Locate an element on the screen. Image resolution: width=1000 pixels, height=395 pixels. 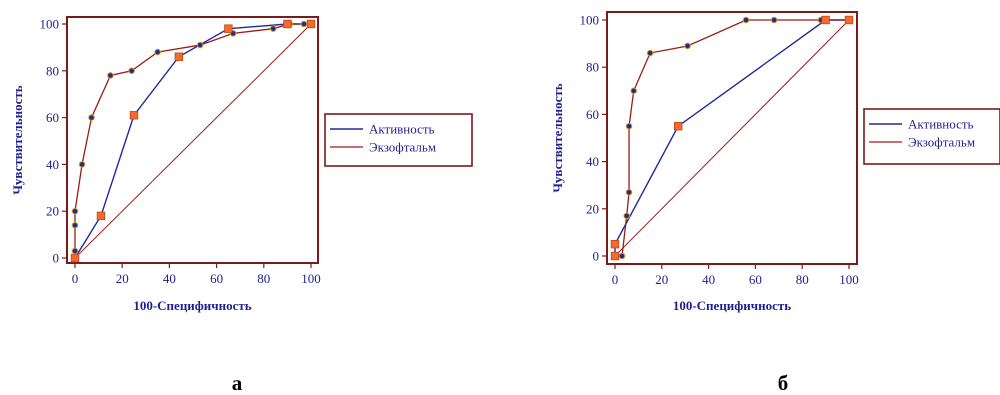
series-line-exophthalmos is located at coordinates (732, 138).